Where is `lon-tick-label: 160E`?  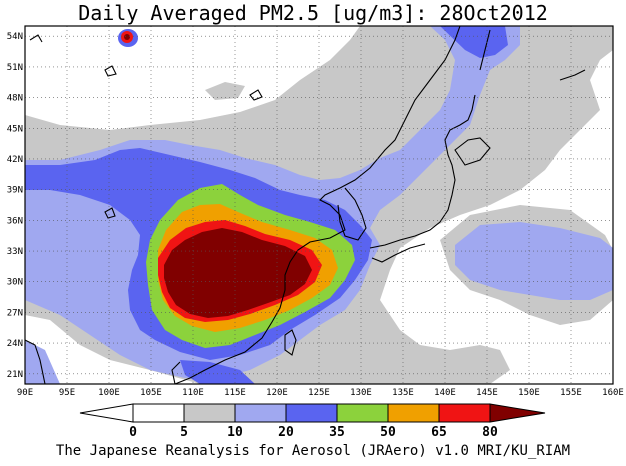
lon-tick-label: 160E is located at coordinates (613, 393).